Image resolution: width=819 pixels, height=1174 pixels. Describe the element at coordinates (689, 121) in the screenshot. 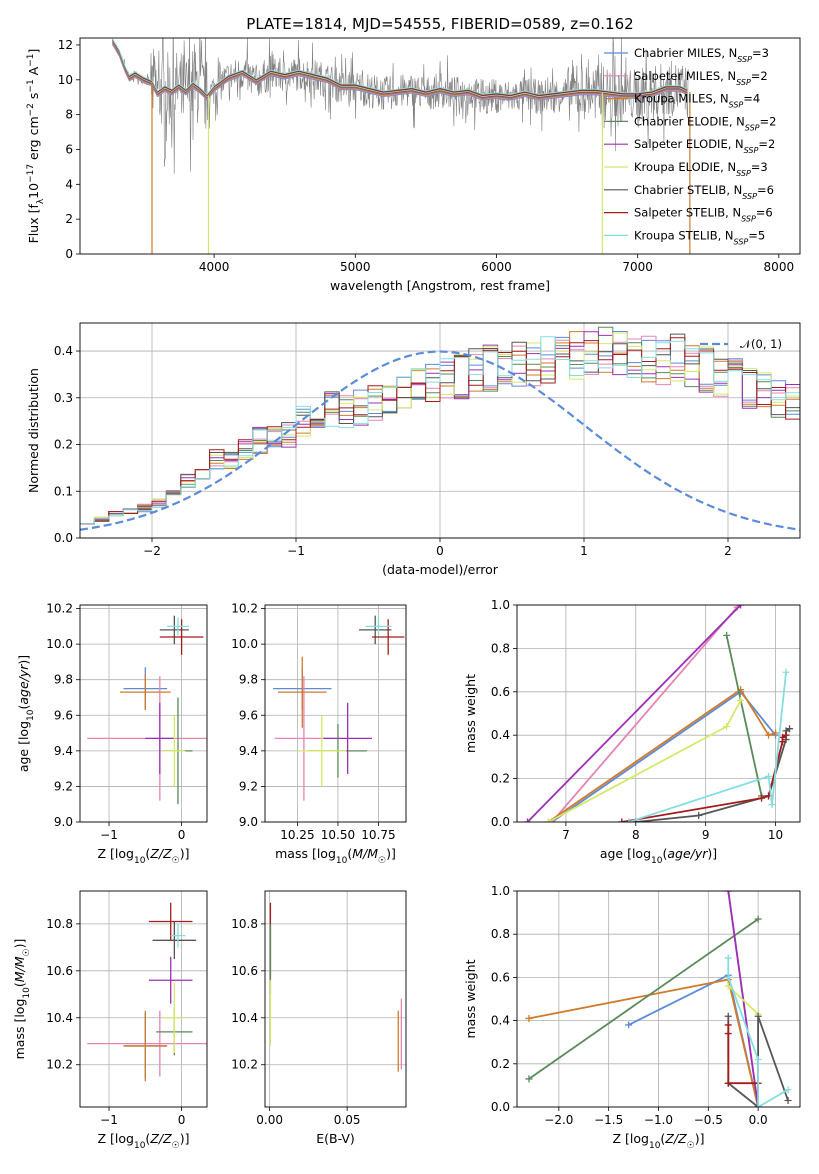

I see `legend-text: Chabrier ELODIE, N` at that location.